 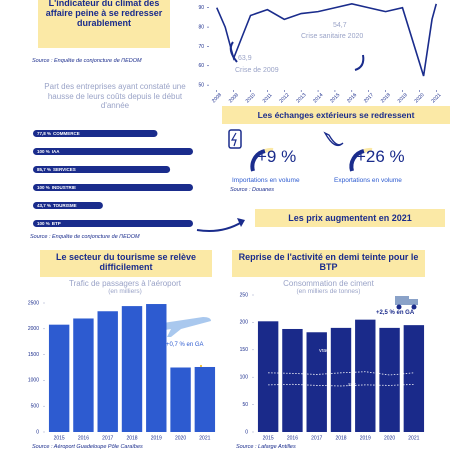 I want to click on section-title: Les échanges extérieurs se redressent, so click(x=336, y=115).